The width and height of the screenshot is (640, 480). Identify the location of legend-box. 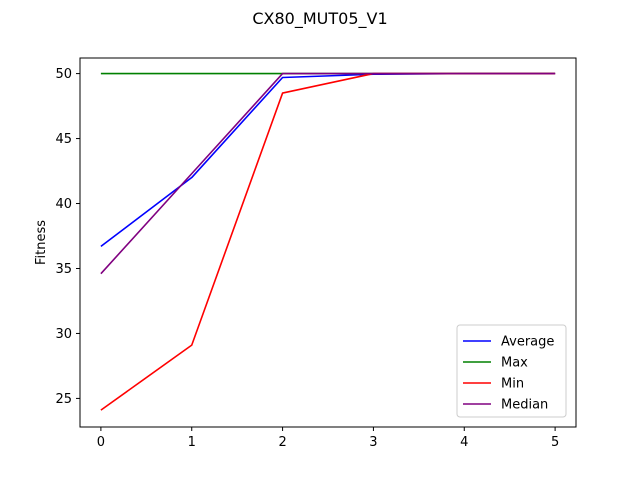
(511, 371).